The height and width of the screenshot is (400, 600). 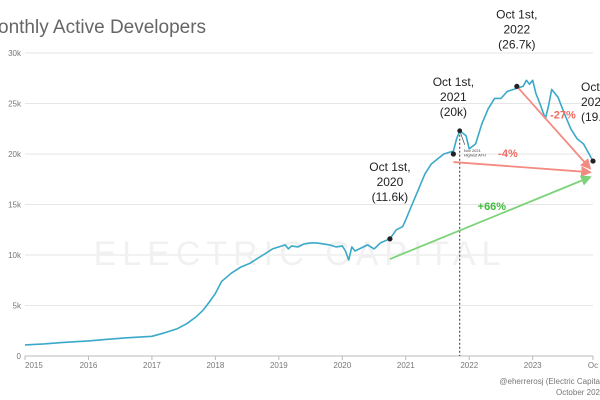 I want to click on trend-arrows: -27% -4% +66%, so click(x=490, y=172).